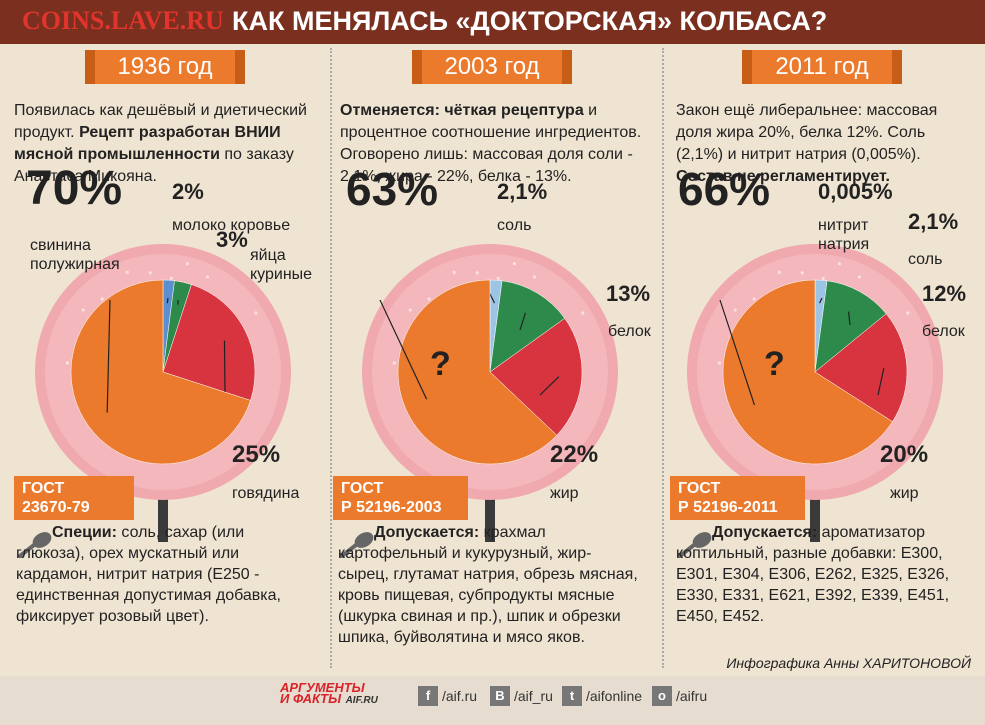 This screenshot has height=725, width=985. What do you see at coordinates (822, 67) in the screenshot?
I see `year: 2011 год` at bounding box center [822, 67].